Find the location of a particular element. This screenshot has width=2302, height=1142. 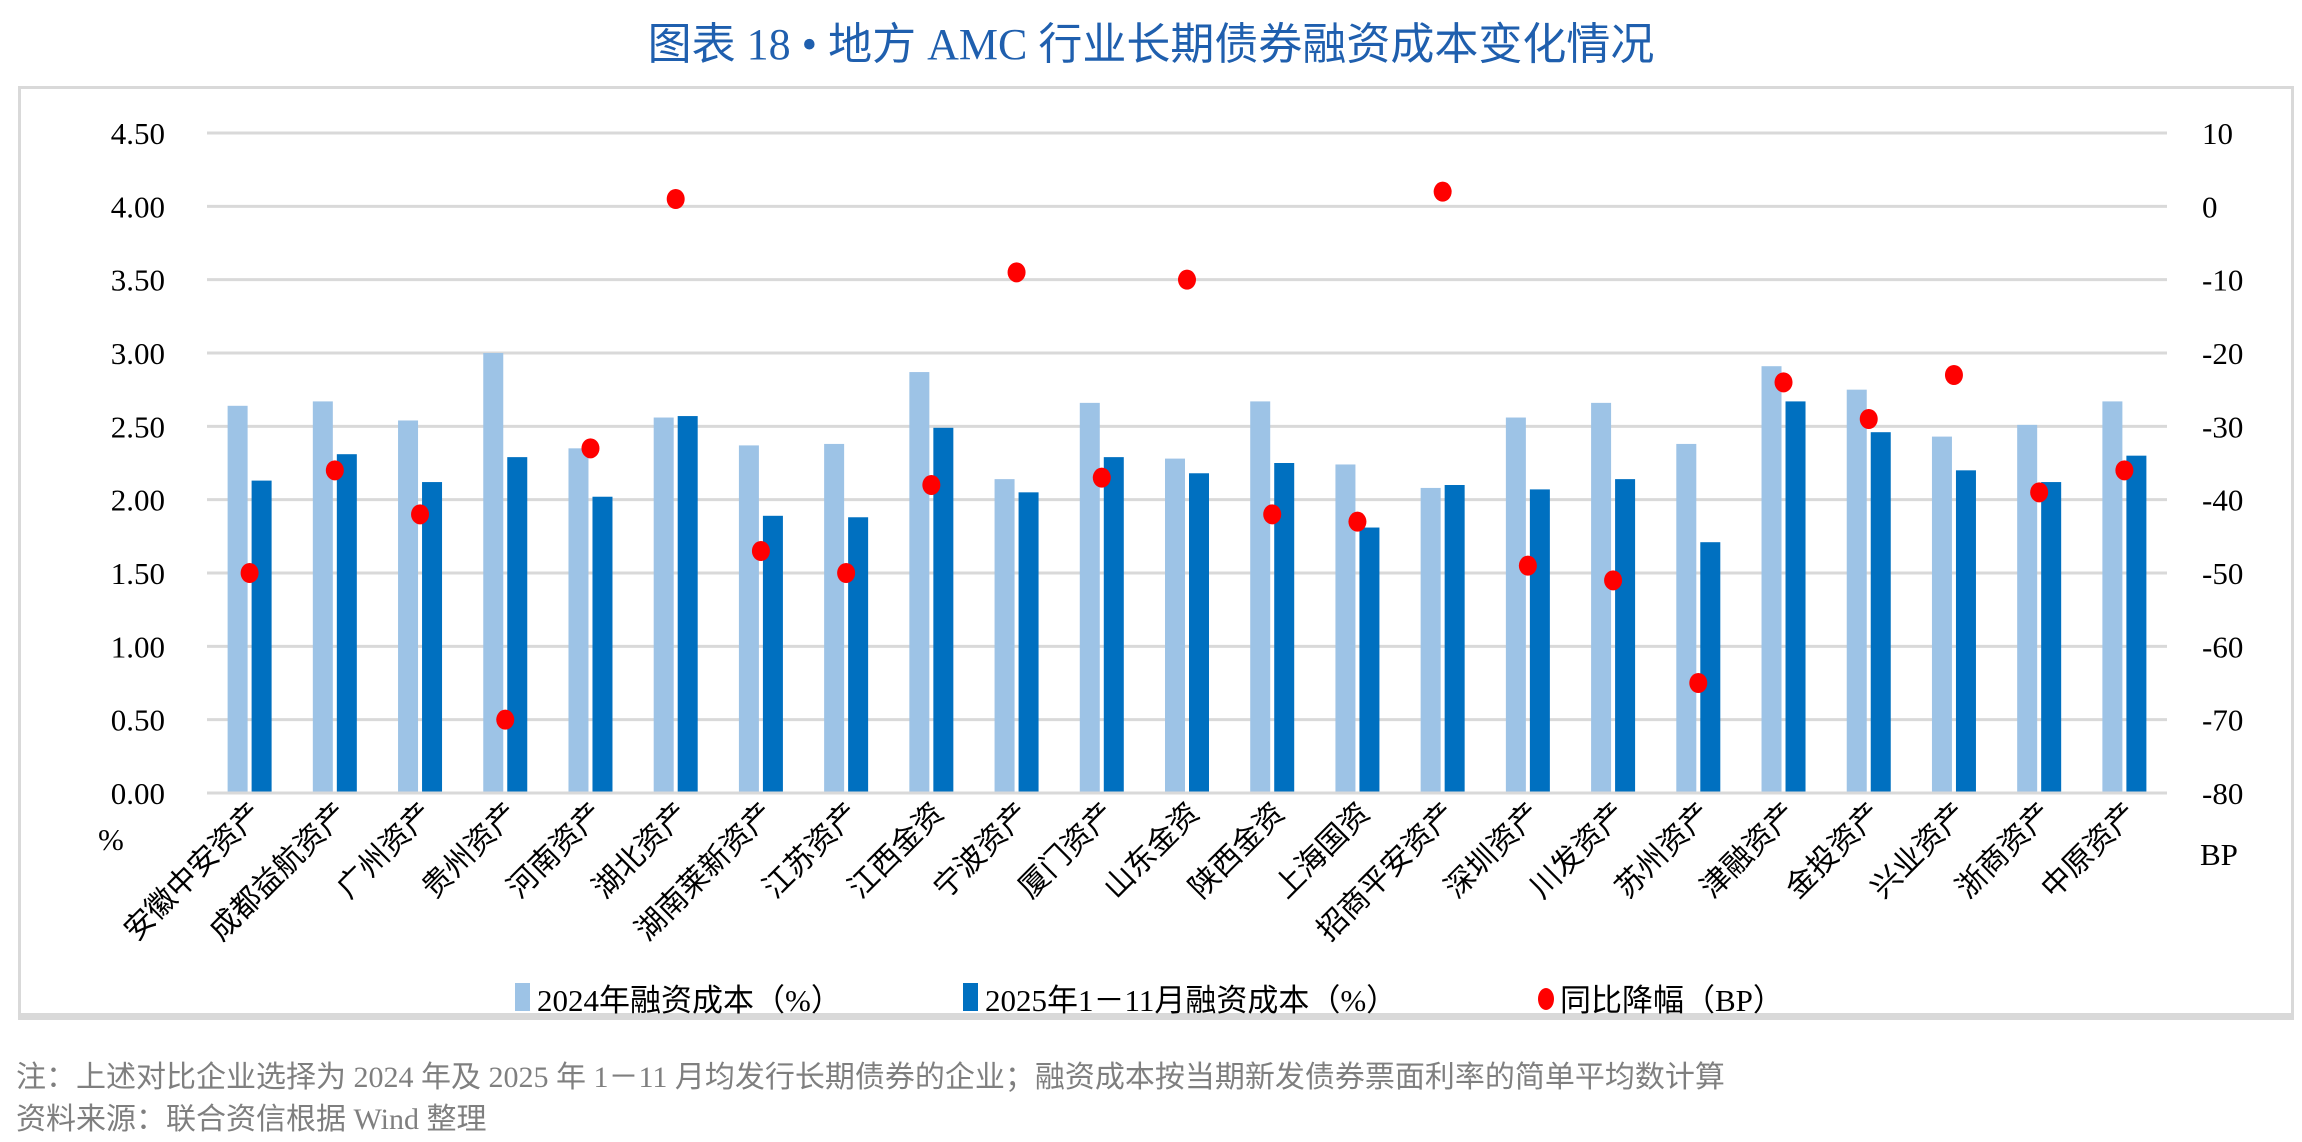

y-right-tick-label: -20 is located at coordinates (2222, 353).